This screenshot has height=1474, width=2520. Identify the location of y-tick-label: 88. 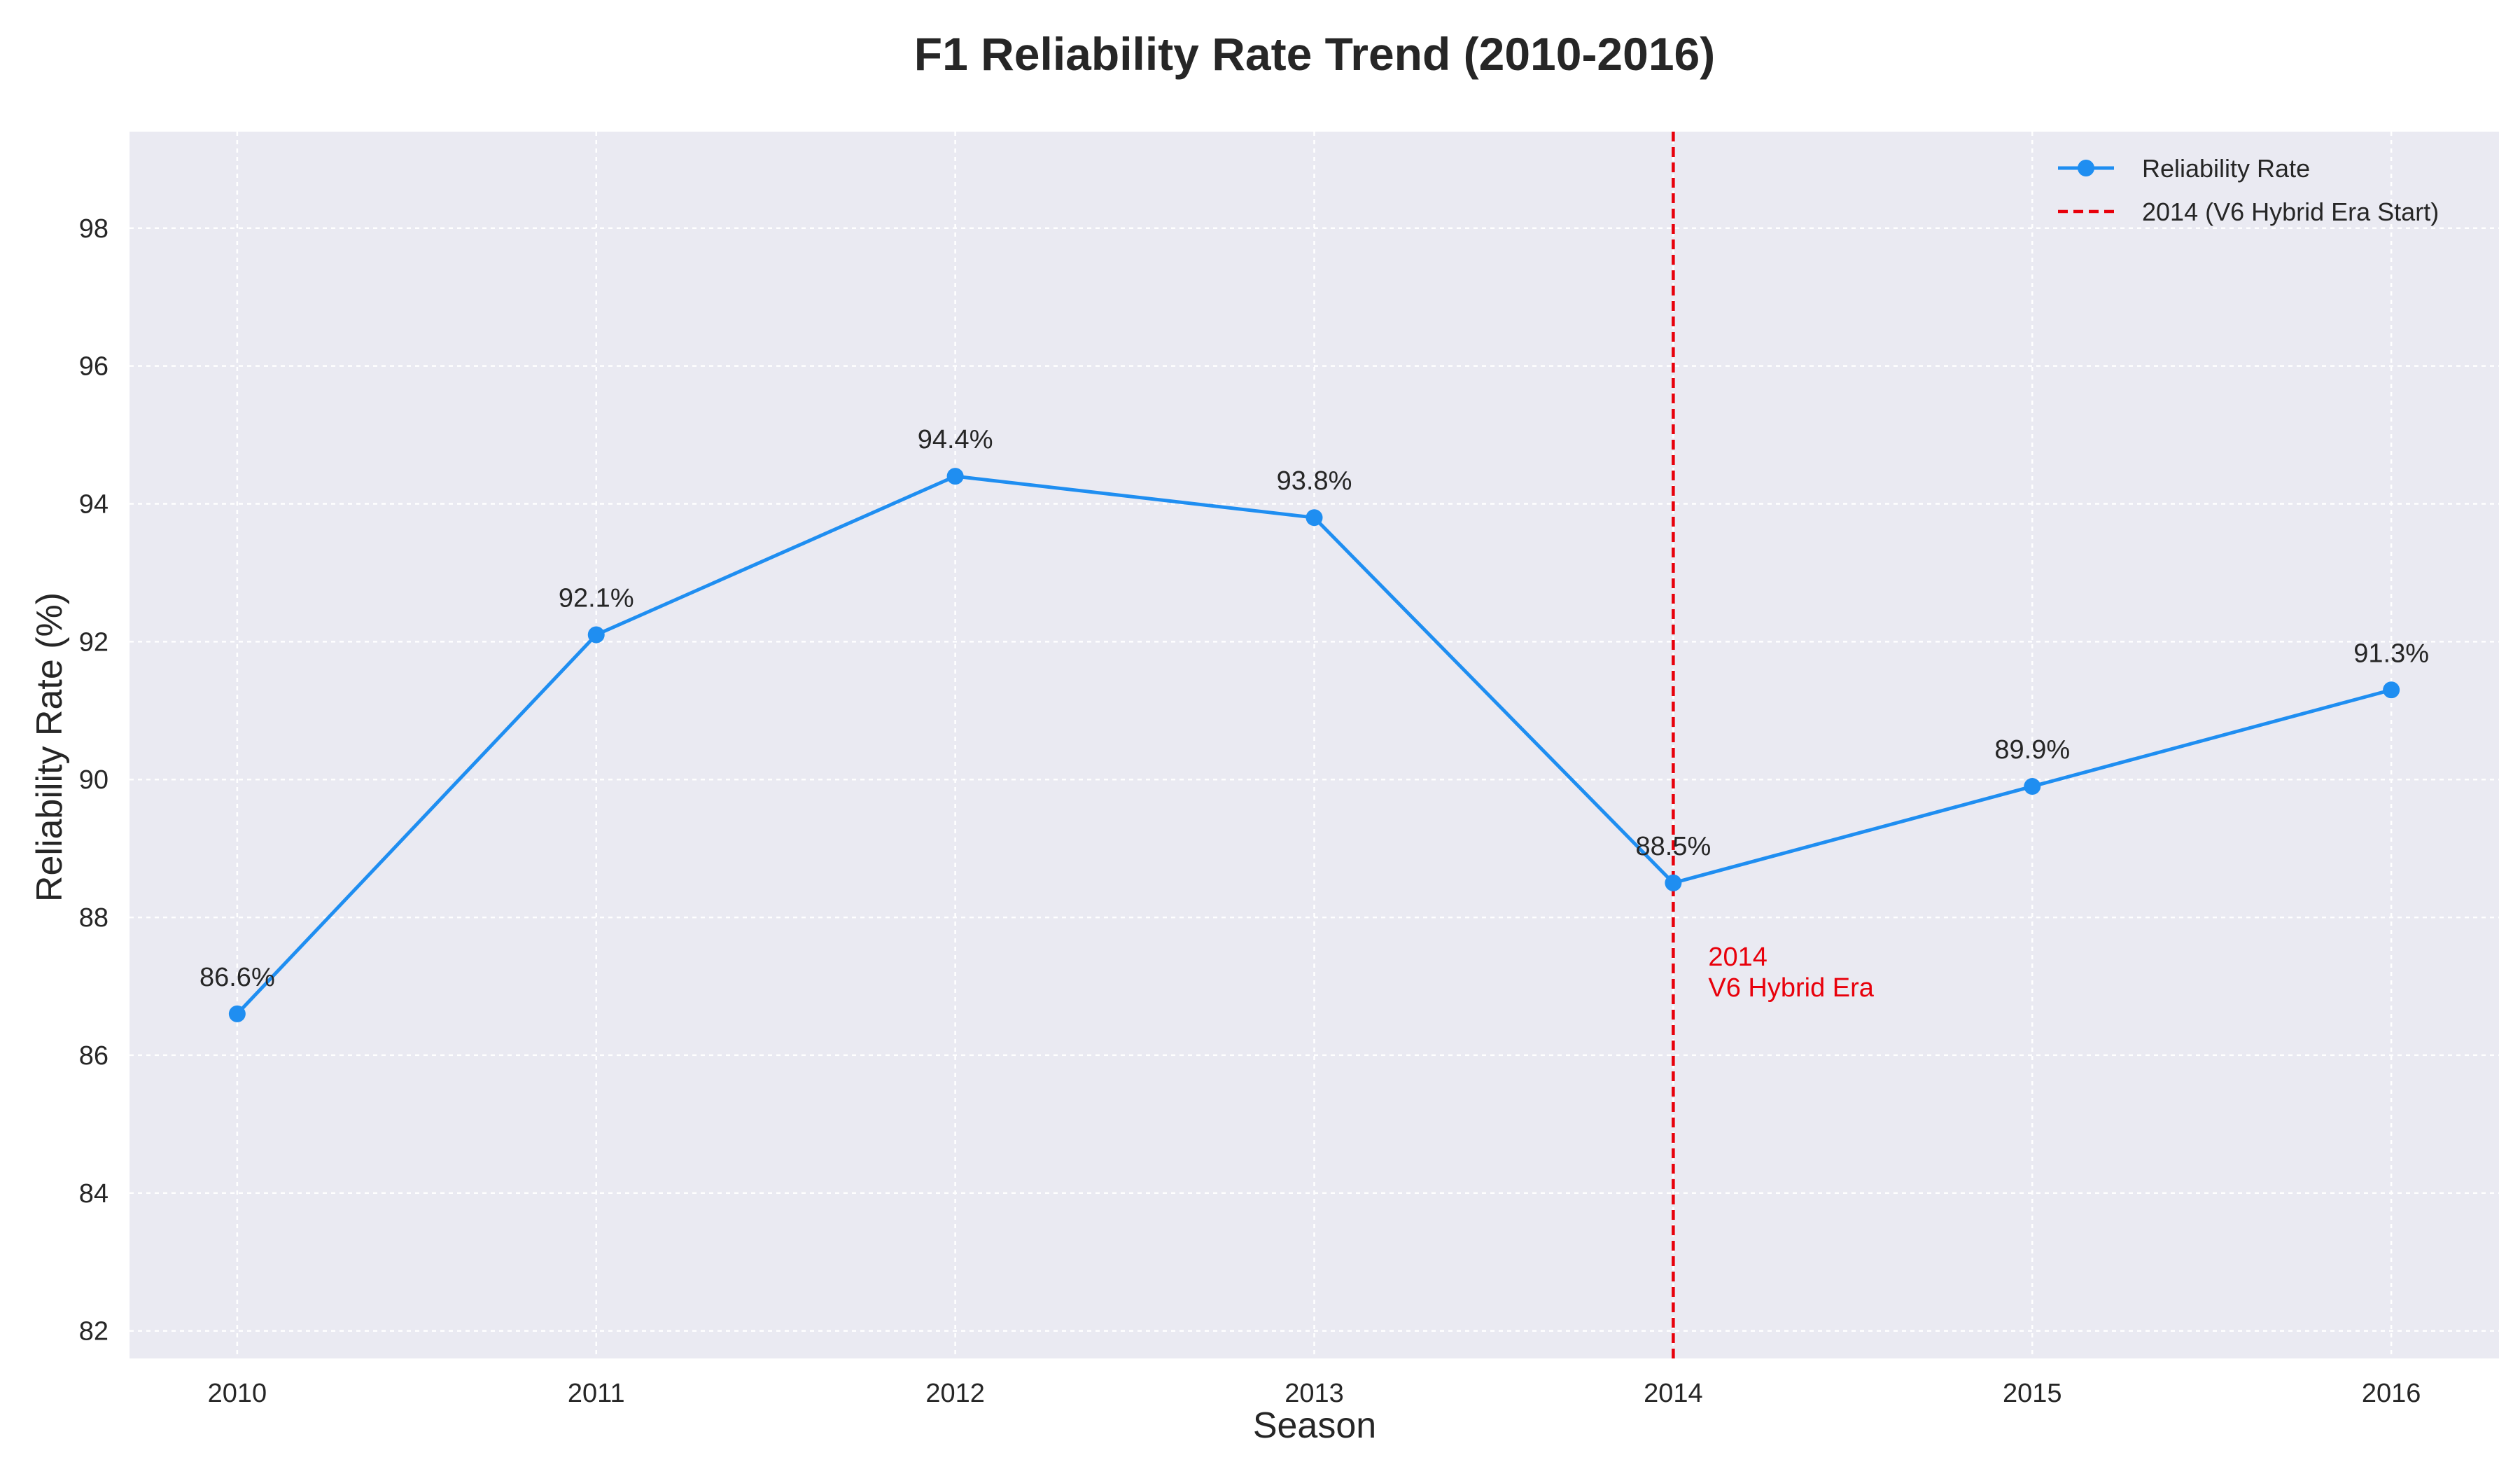
(93, 918).